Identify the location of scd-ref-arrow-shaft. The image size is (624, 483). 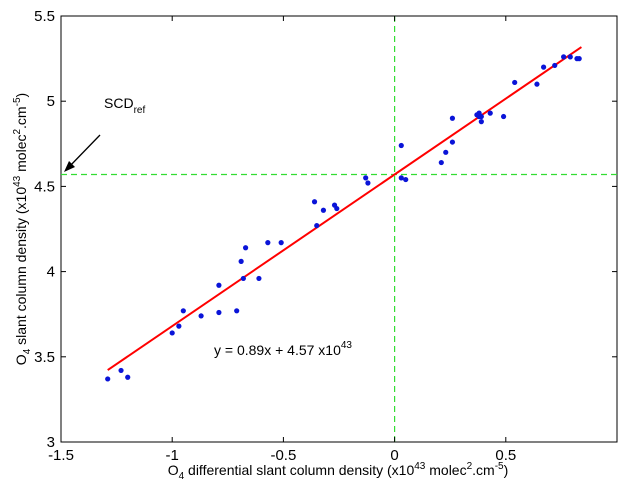
(84, 151).